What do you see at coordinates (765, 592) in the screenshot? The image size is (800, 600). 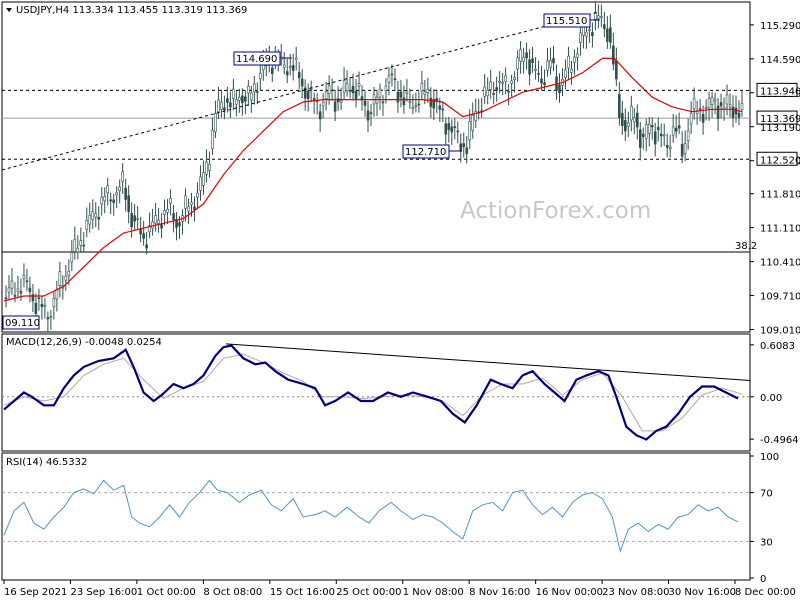 I see `x-tick-label: 8 Dec 00:00` at bounding box center [765, 592].